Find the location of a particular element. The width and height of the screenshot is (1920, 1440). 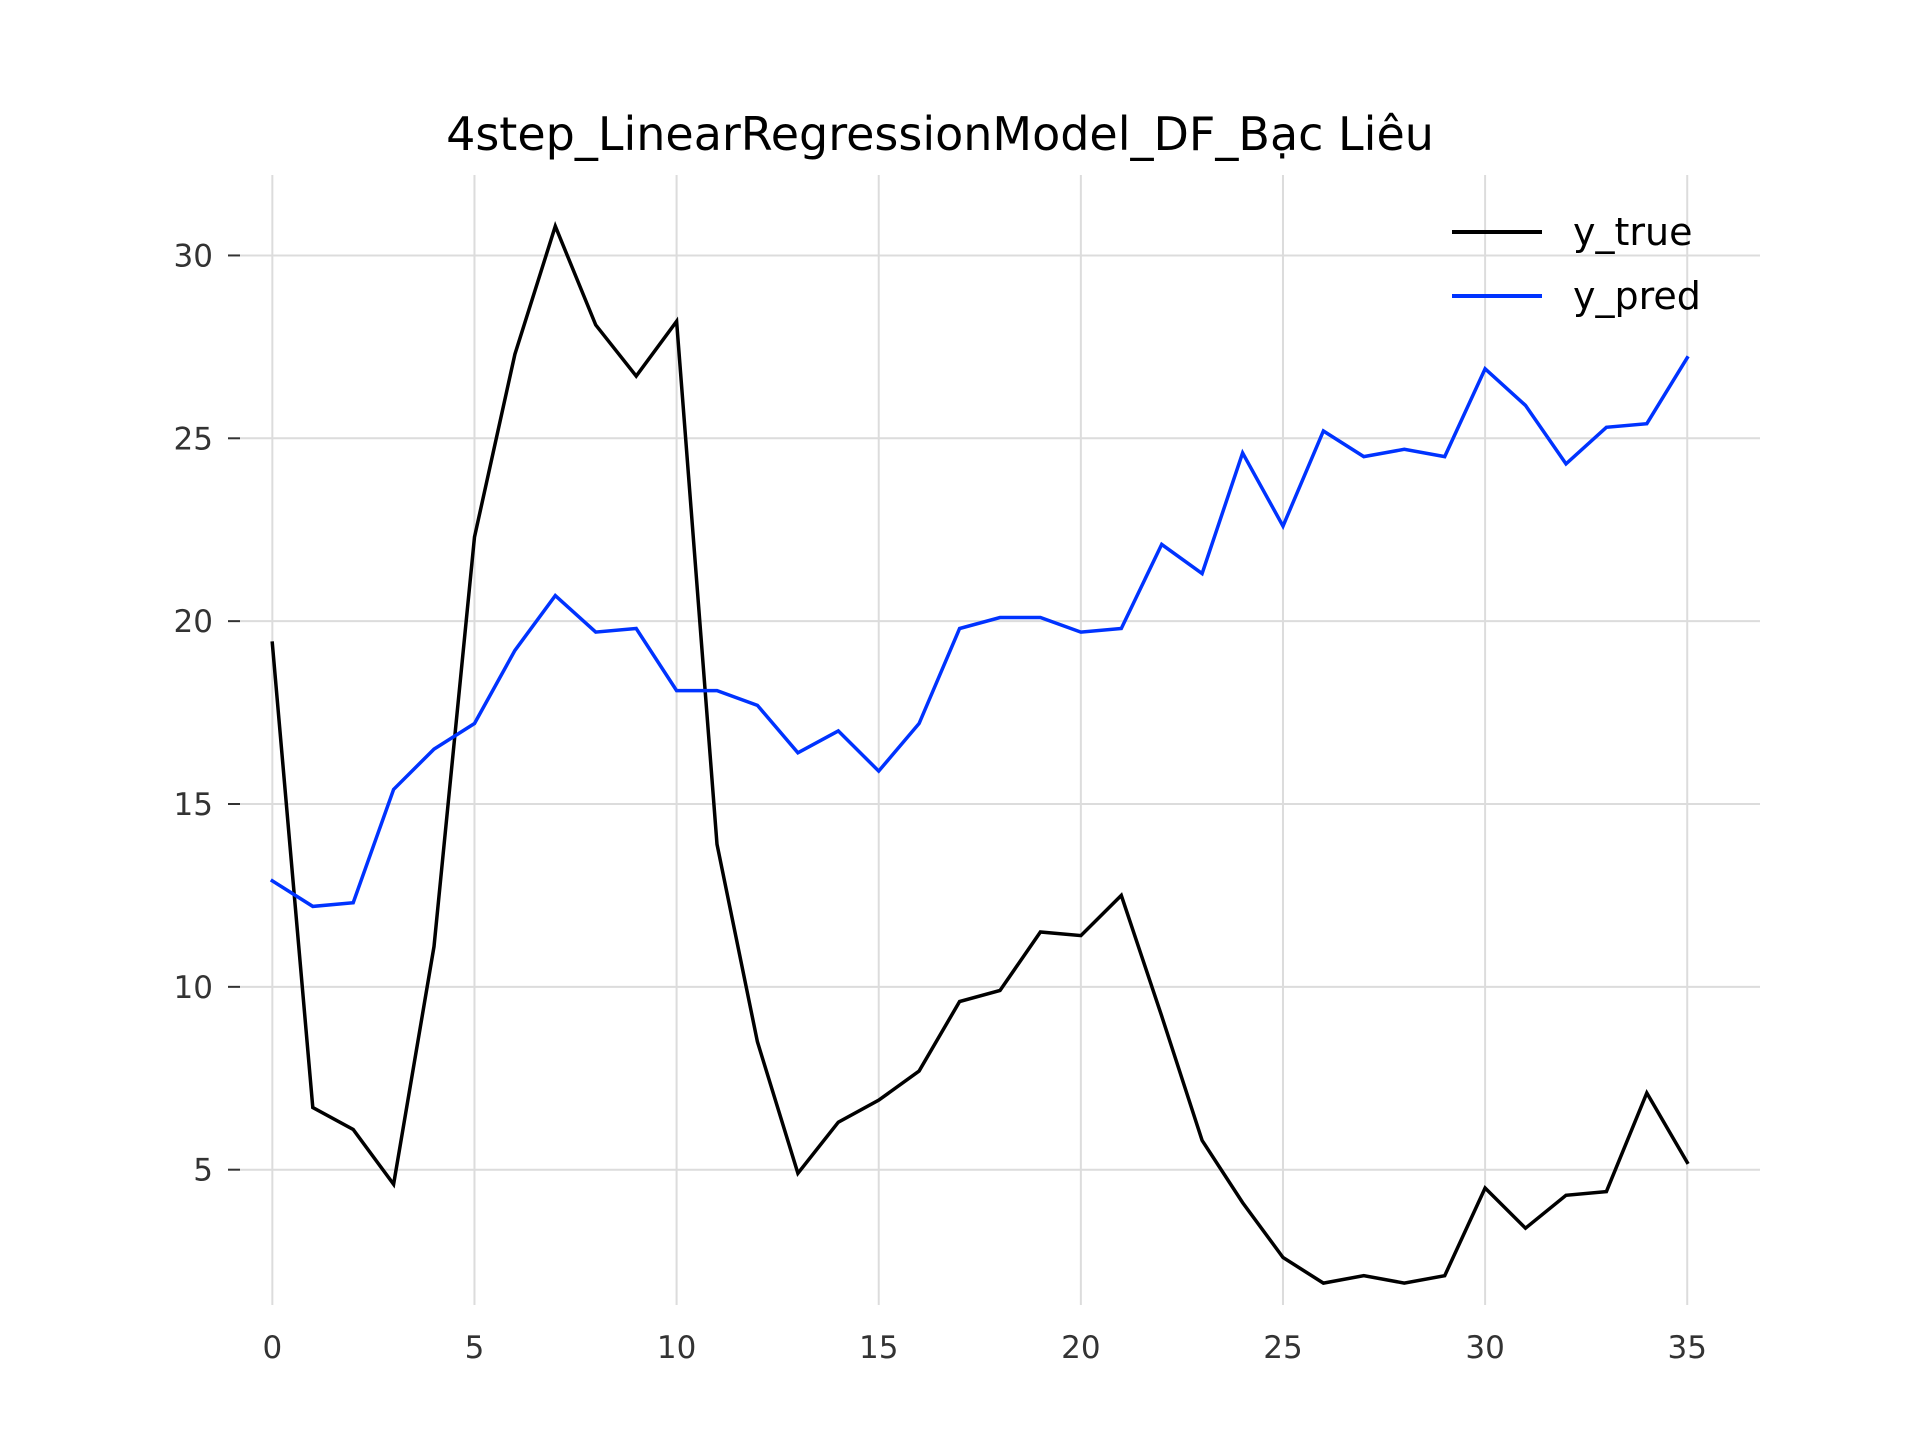

y-tick-label: 10 is located at coordinates (193, 988).